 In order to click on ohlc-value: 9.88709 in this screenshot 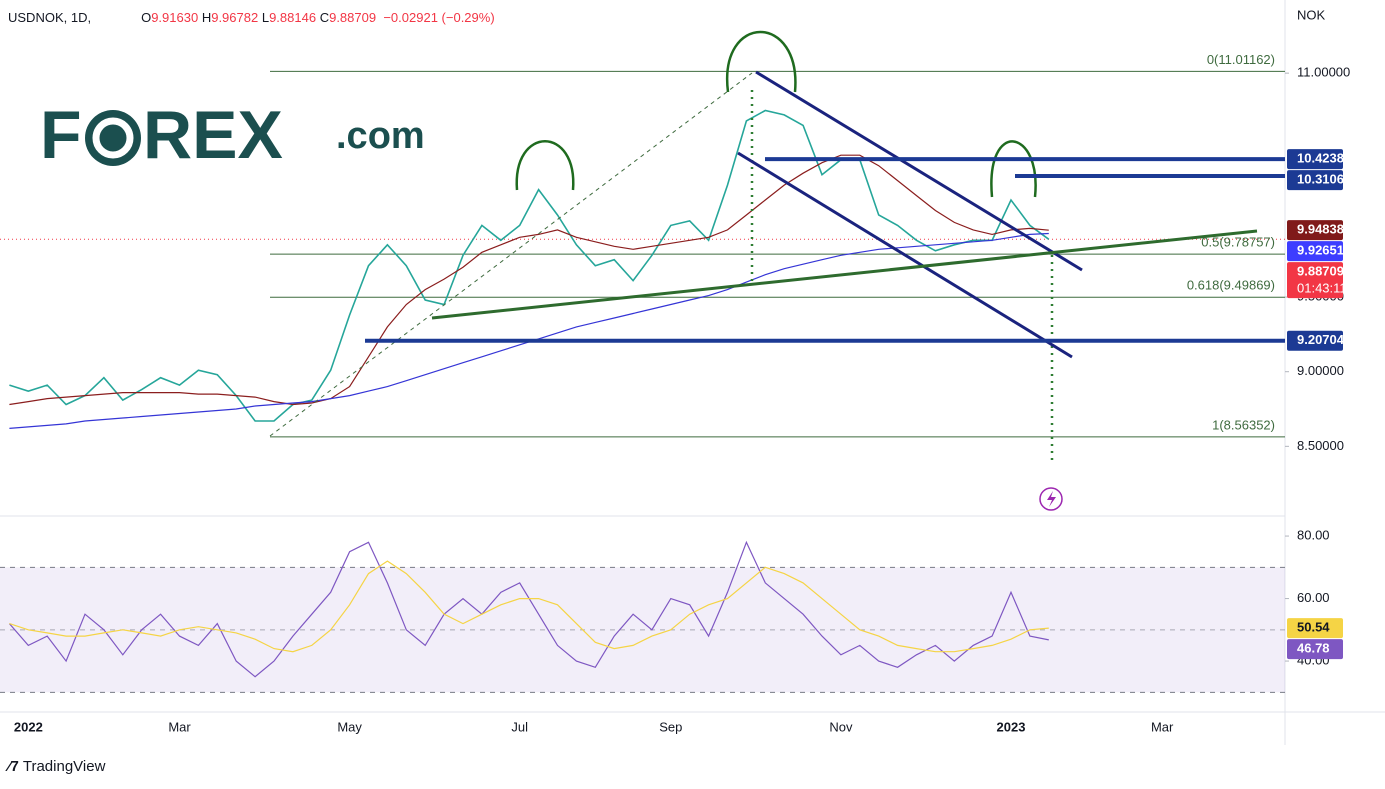, I will do `click(353, 17)`.